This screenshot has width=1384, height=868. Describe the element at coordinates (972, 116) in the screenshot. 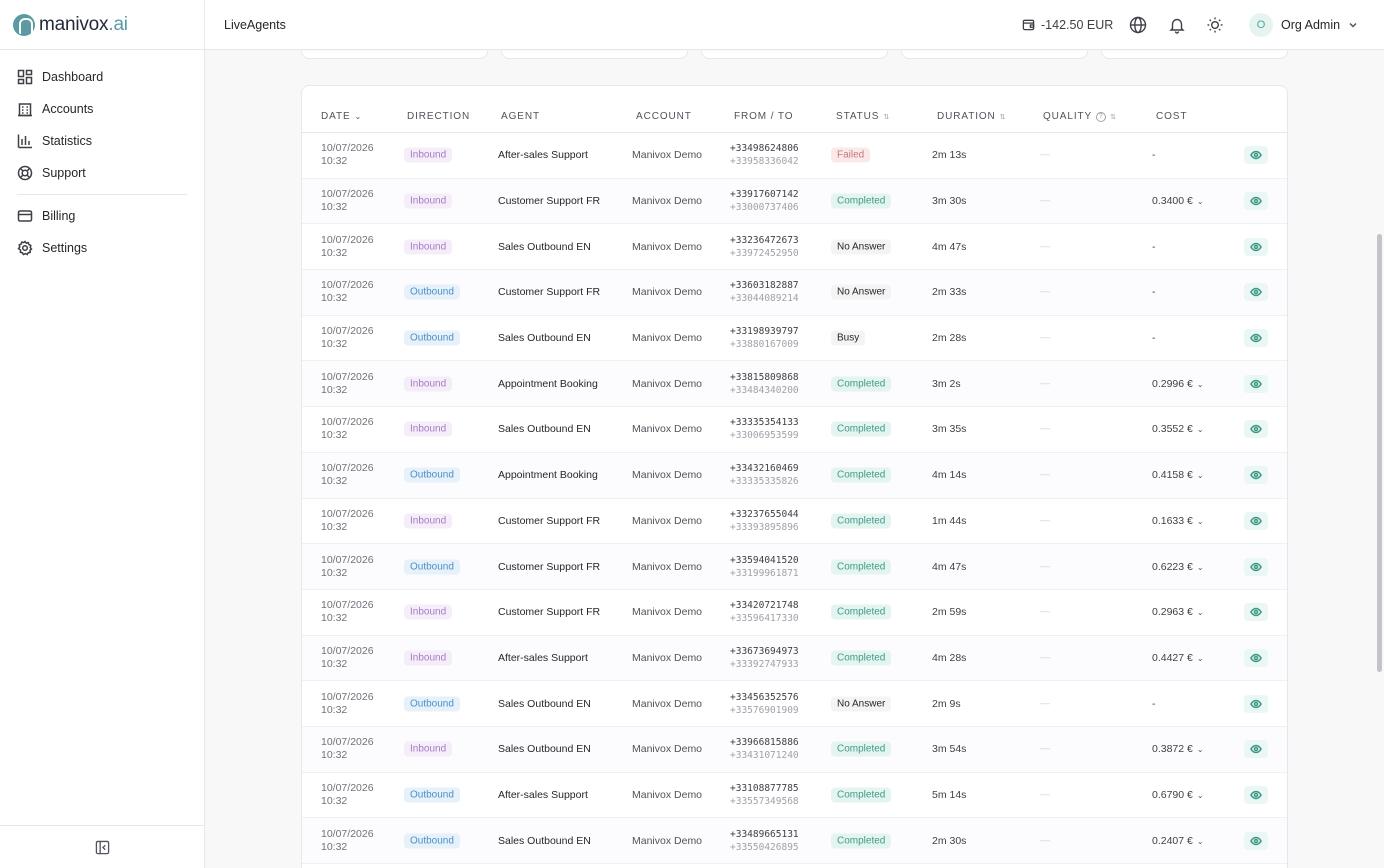

I see `column-header-duration: DURATION ⇅` at that location.